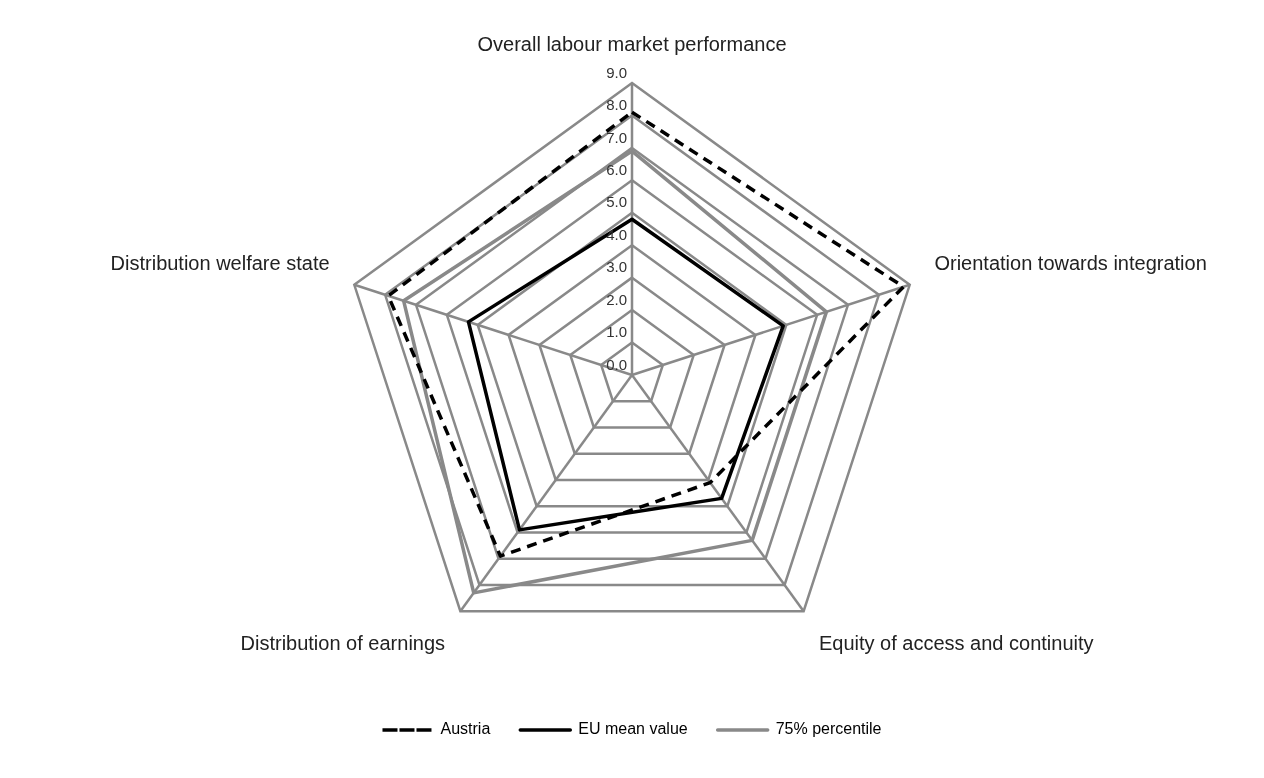 This screenshot has width=1264, height=778. Describe the element at coordinates (632, 43) in the screenshot. I see `spoke-label: Overall labour market performance` at that location.